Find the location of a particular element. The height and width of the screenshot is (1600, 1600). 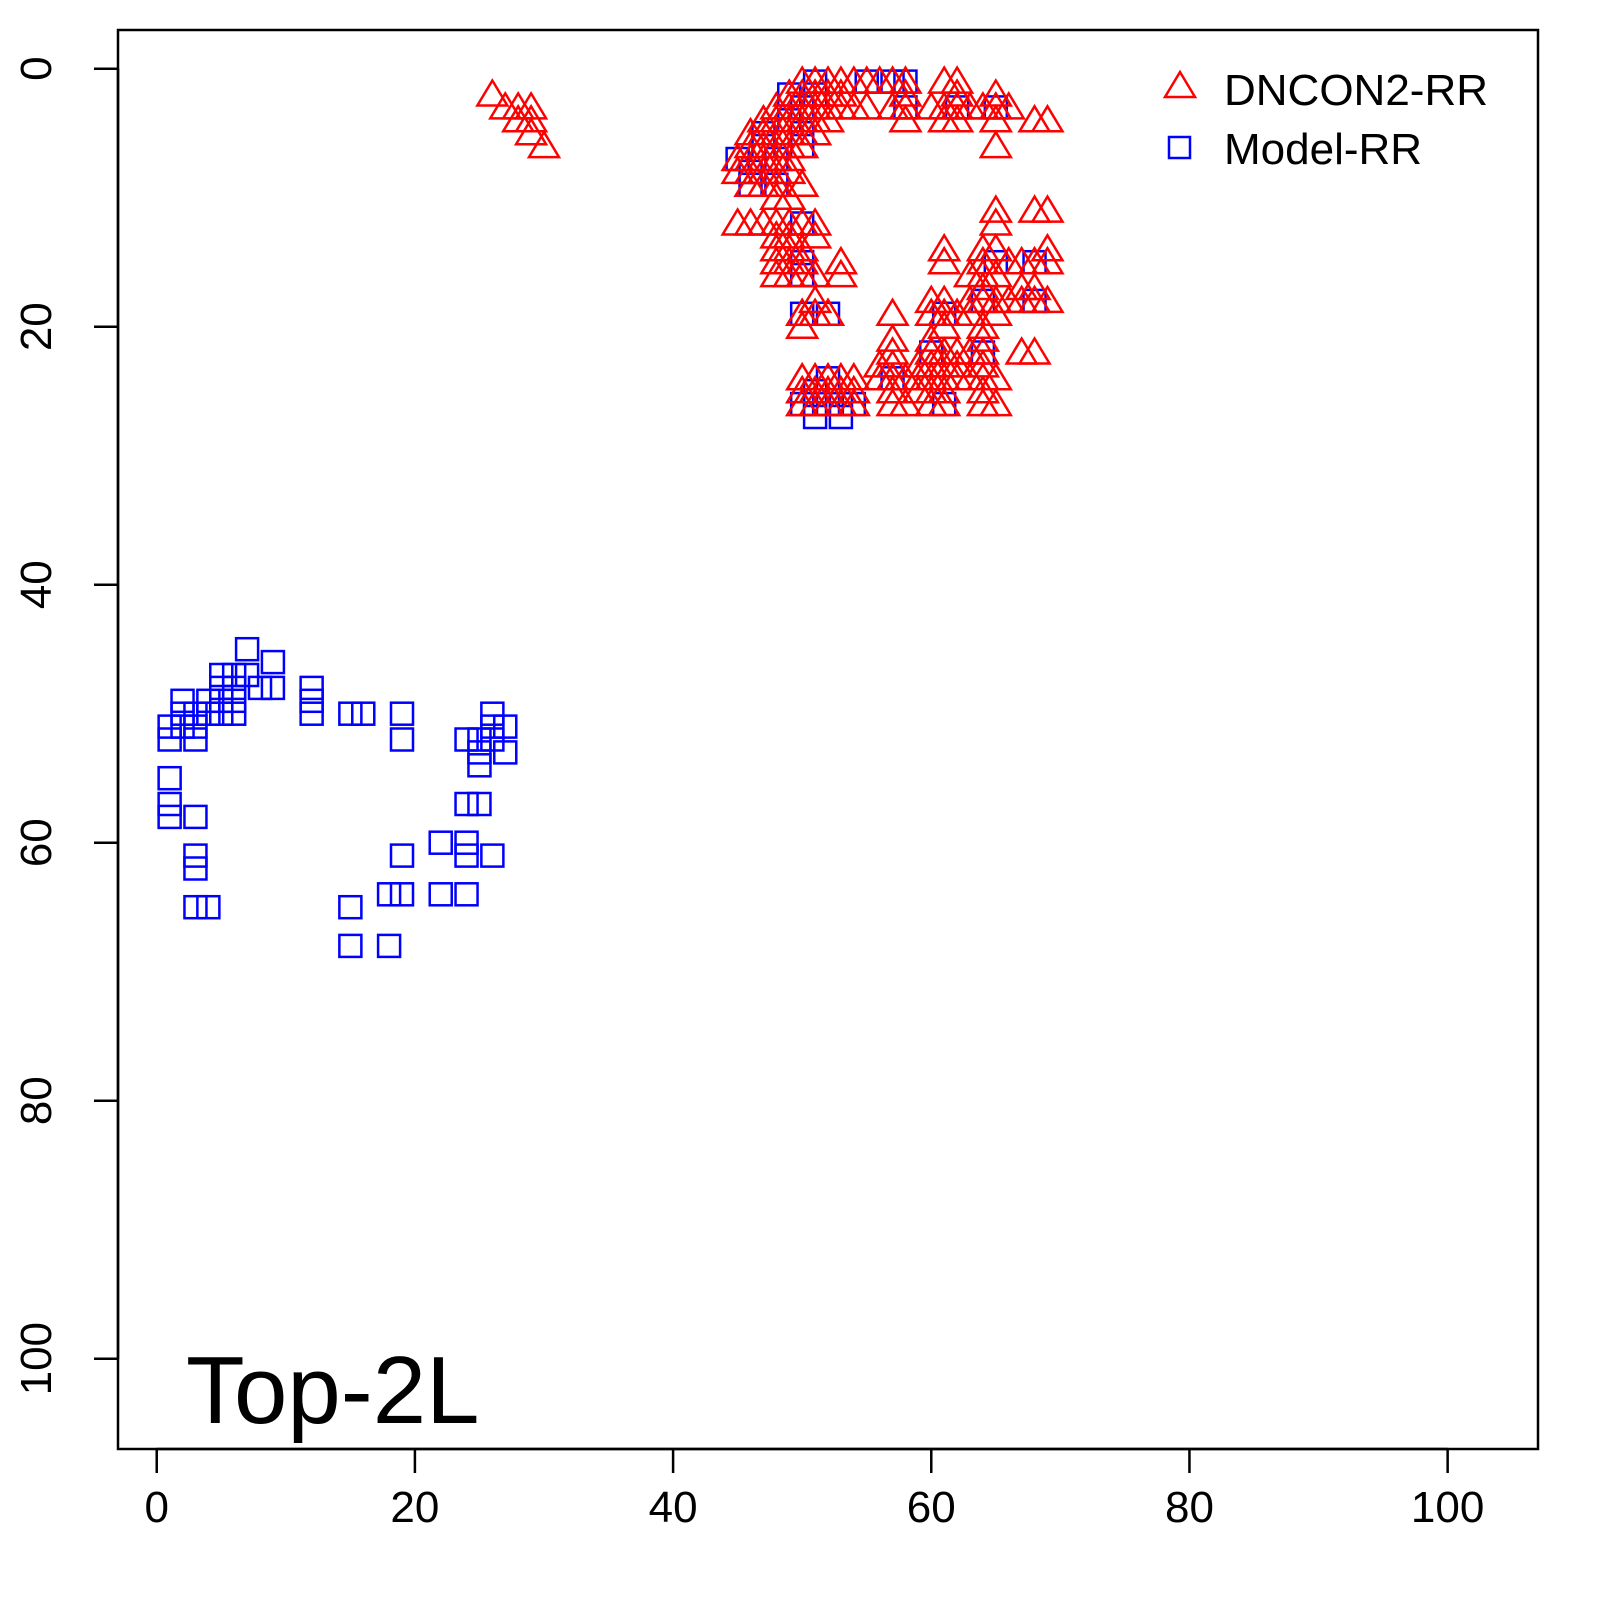

legend-triangle-marker is located at coordinates (1180, 84).